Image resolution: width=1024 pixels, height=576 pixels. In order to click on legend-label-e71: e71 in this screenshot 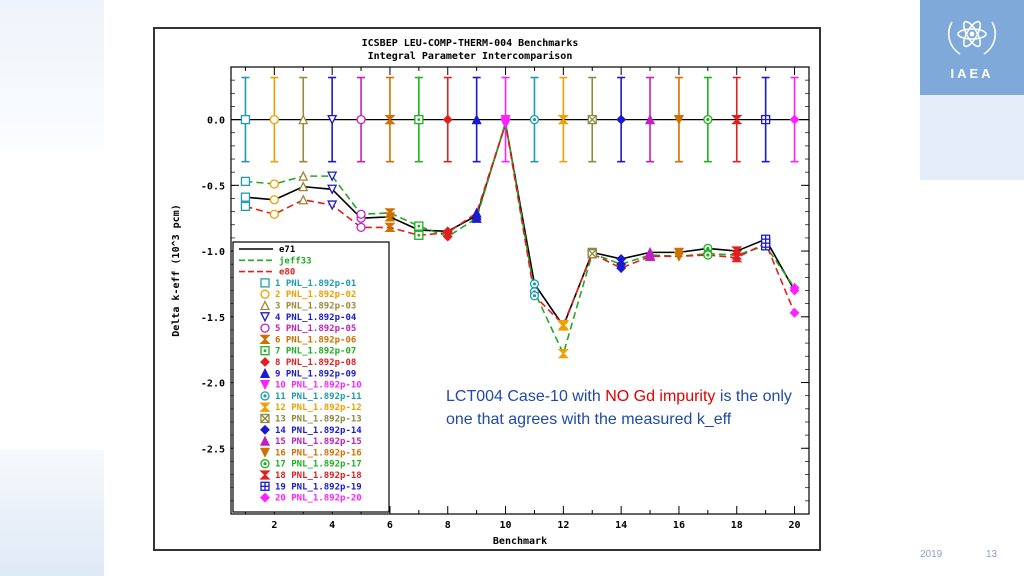, I will do `click(287, 250)`.